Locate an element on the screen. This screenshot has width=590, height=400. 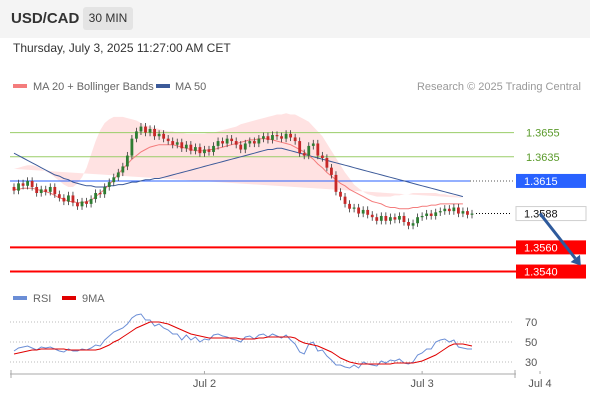
rsi-tick-50: 50 is located at coordinates (531, 343).